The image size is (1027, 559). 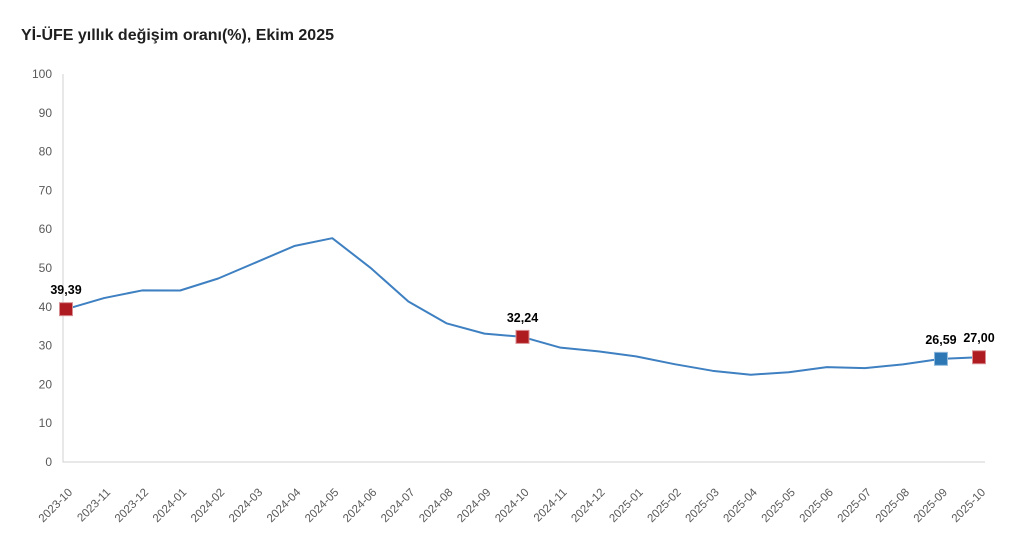 I want to click on y-tick-label: 80, so click(x=46, y=152).